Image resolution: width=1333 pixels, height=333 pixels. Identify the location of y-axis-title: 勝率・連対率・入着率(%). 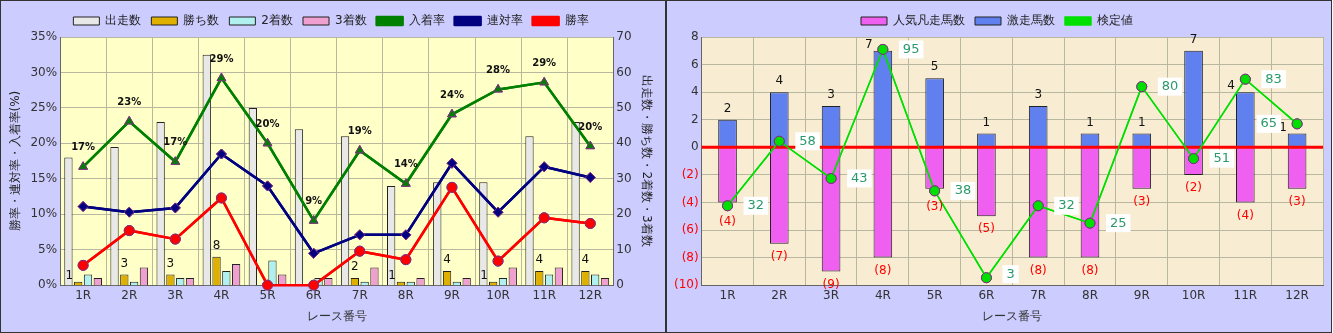
(15, 161).